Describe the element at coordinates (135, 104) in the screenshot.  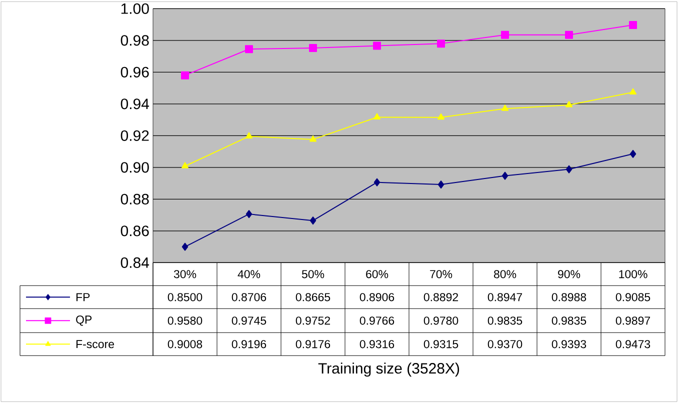
I see `y-tick-label: 0.94` at that location.